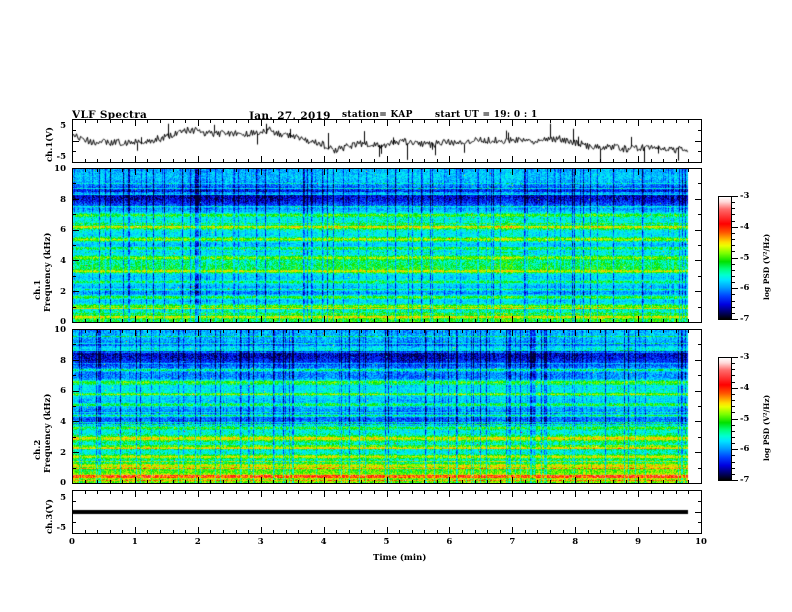 The height and width of the screenshot is (612, 792). I want to click on ch1-waveform-canvas, so click(387, 141).